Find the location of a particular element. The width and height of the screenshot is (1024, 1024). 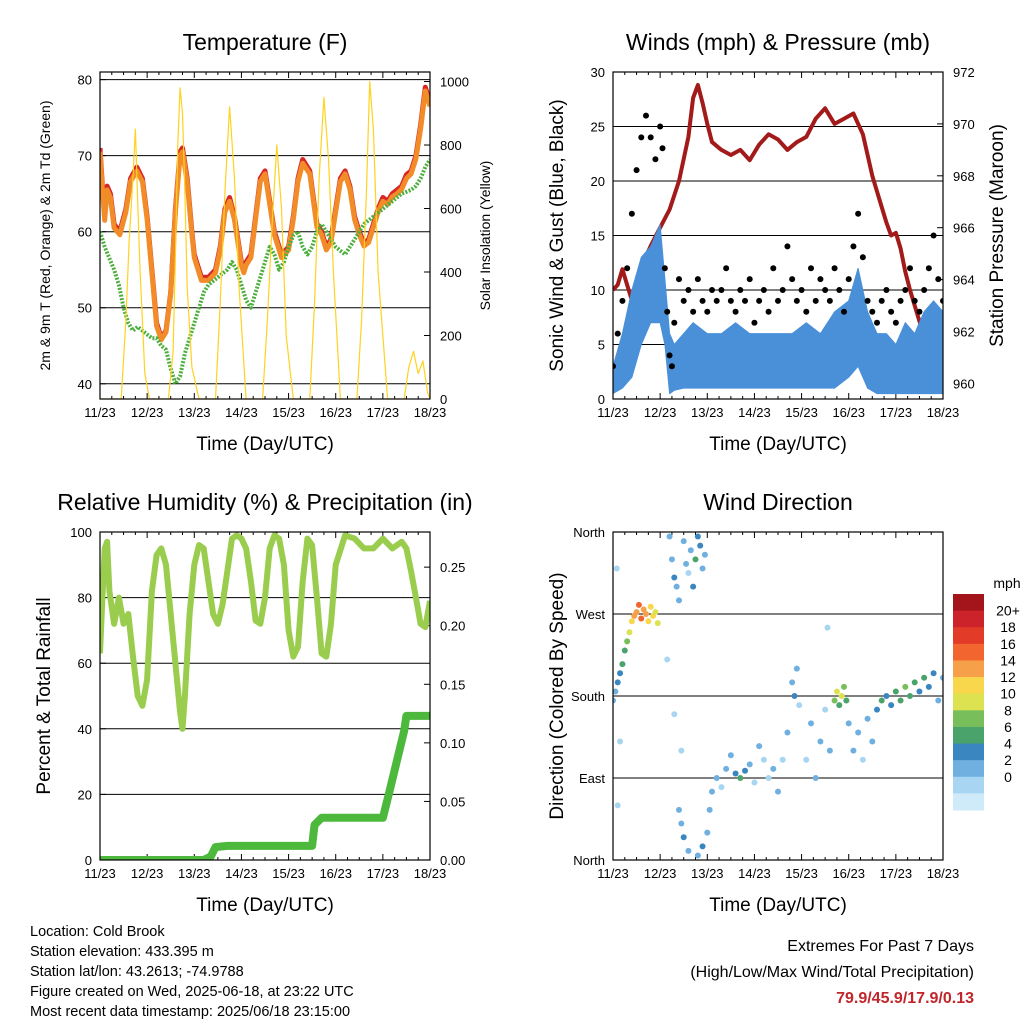

y-tick-label: 20 is located at coordinates (85, 794).